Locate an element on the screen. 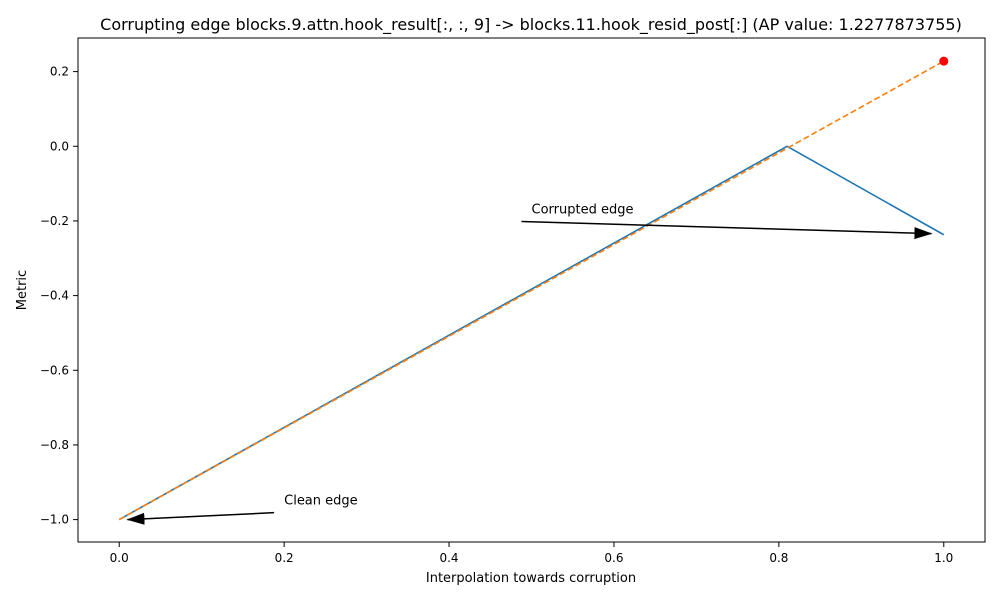 The width and height of the screenshot is (1000, 600). x-tick-label: 1.0 is located at coordinates (943, 558).